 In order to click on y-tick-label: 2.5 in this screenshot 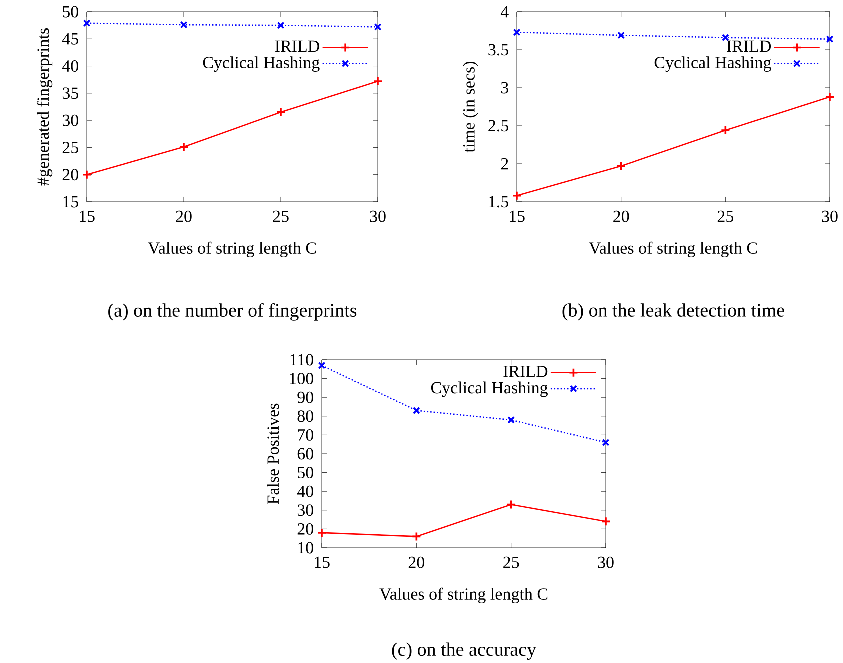, I will do `click(498, 126)`.